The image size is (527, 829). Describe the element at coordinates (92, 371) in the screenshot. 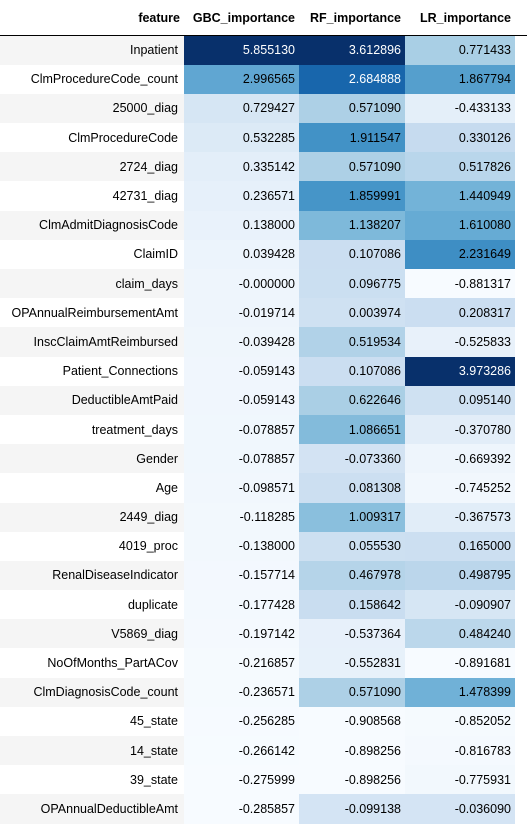

I see `feature-cell: Patient_Connections` at that location.